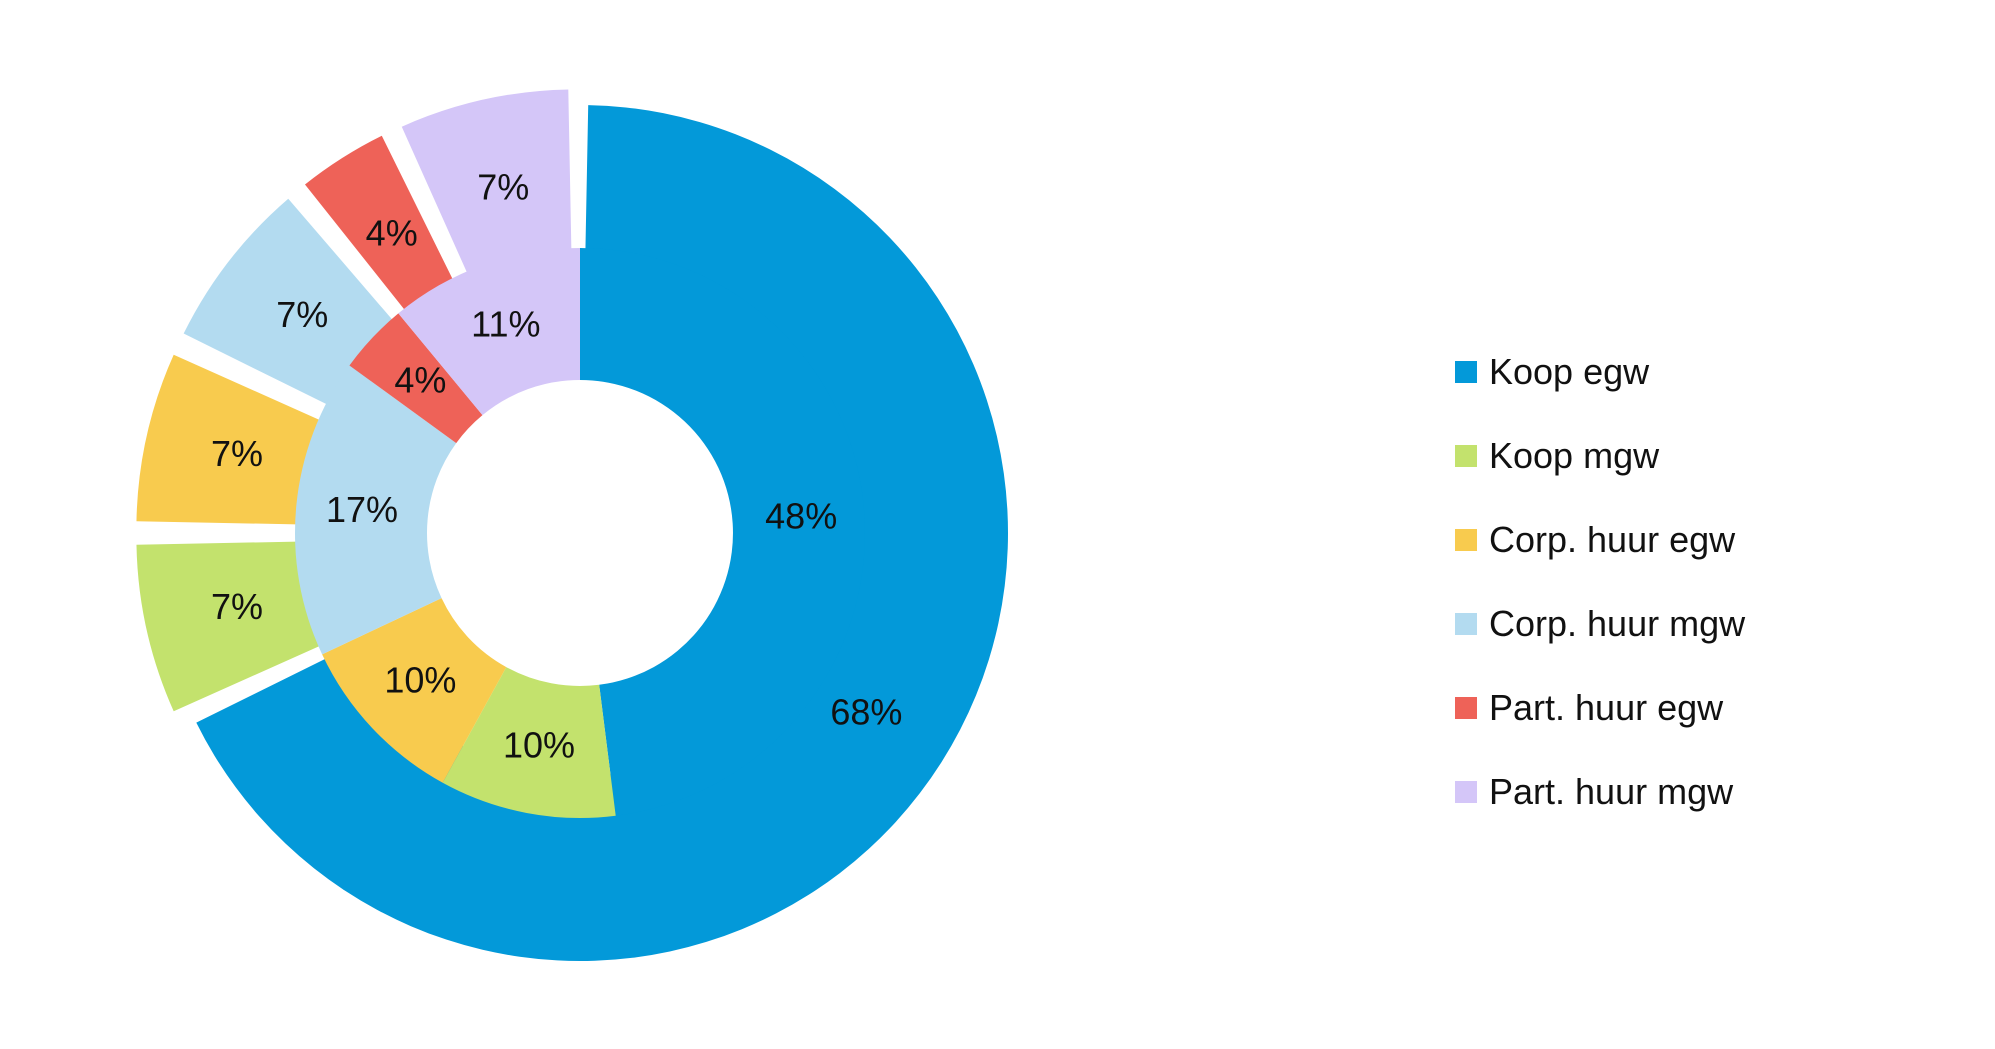 The height and width of the screenshot is (1049, 1995). Describe the element at coordinates (866, 711) in the screenshot. I see `outer-label-koop-egw: 68%` at that location.